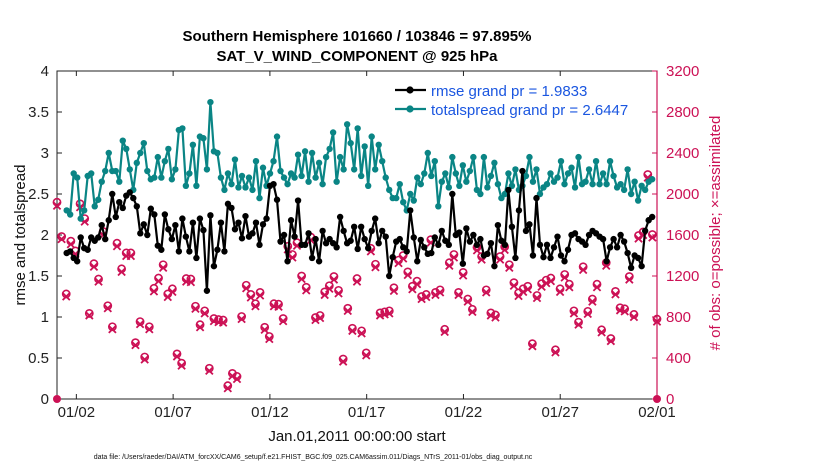  Describe the element at coordinates (357, 56) in the screenshot. I see `chart-subtitle: SAT_V_WIND_COMPONENT @ 925 hPa` at that location.